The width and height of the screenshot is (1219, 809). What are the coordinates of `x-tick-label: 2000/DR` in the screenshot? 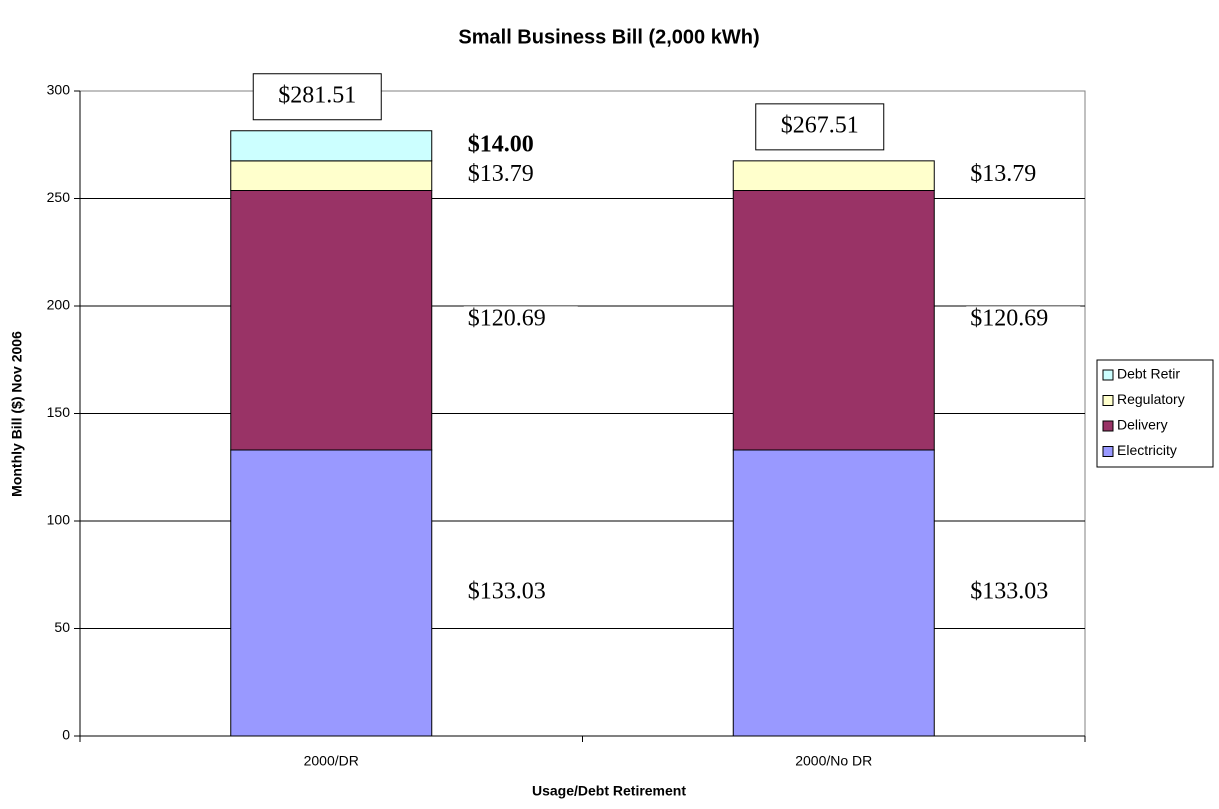 It's located at (331, 761).